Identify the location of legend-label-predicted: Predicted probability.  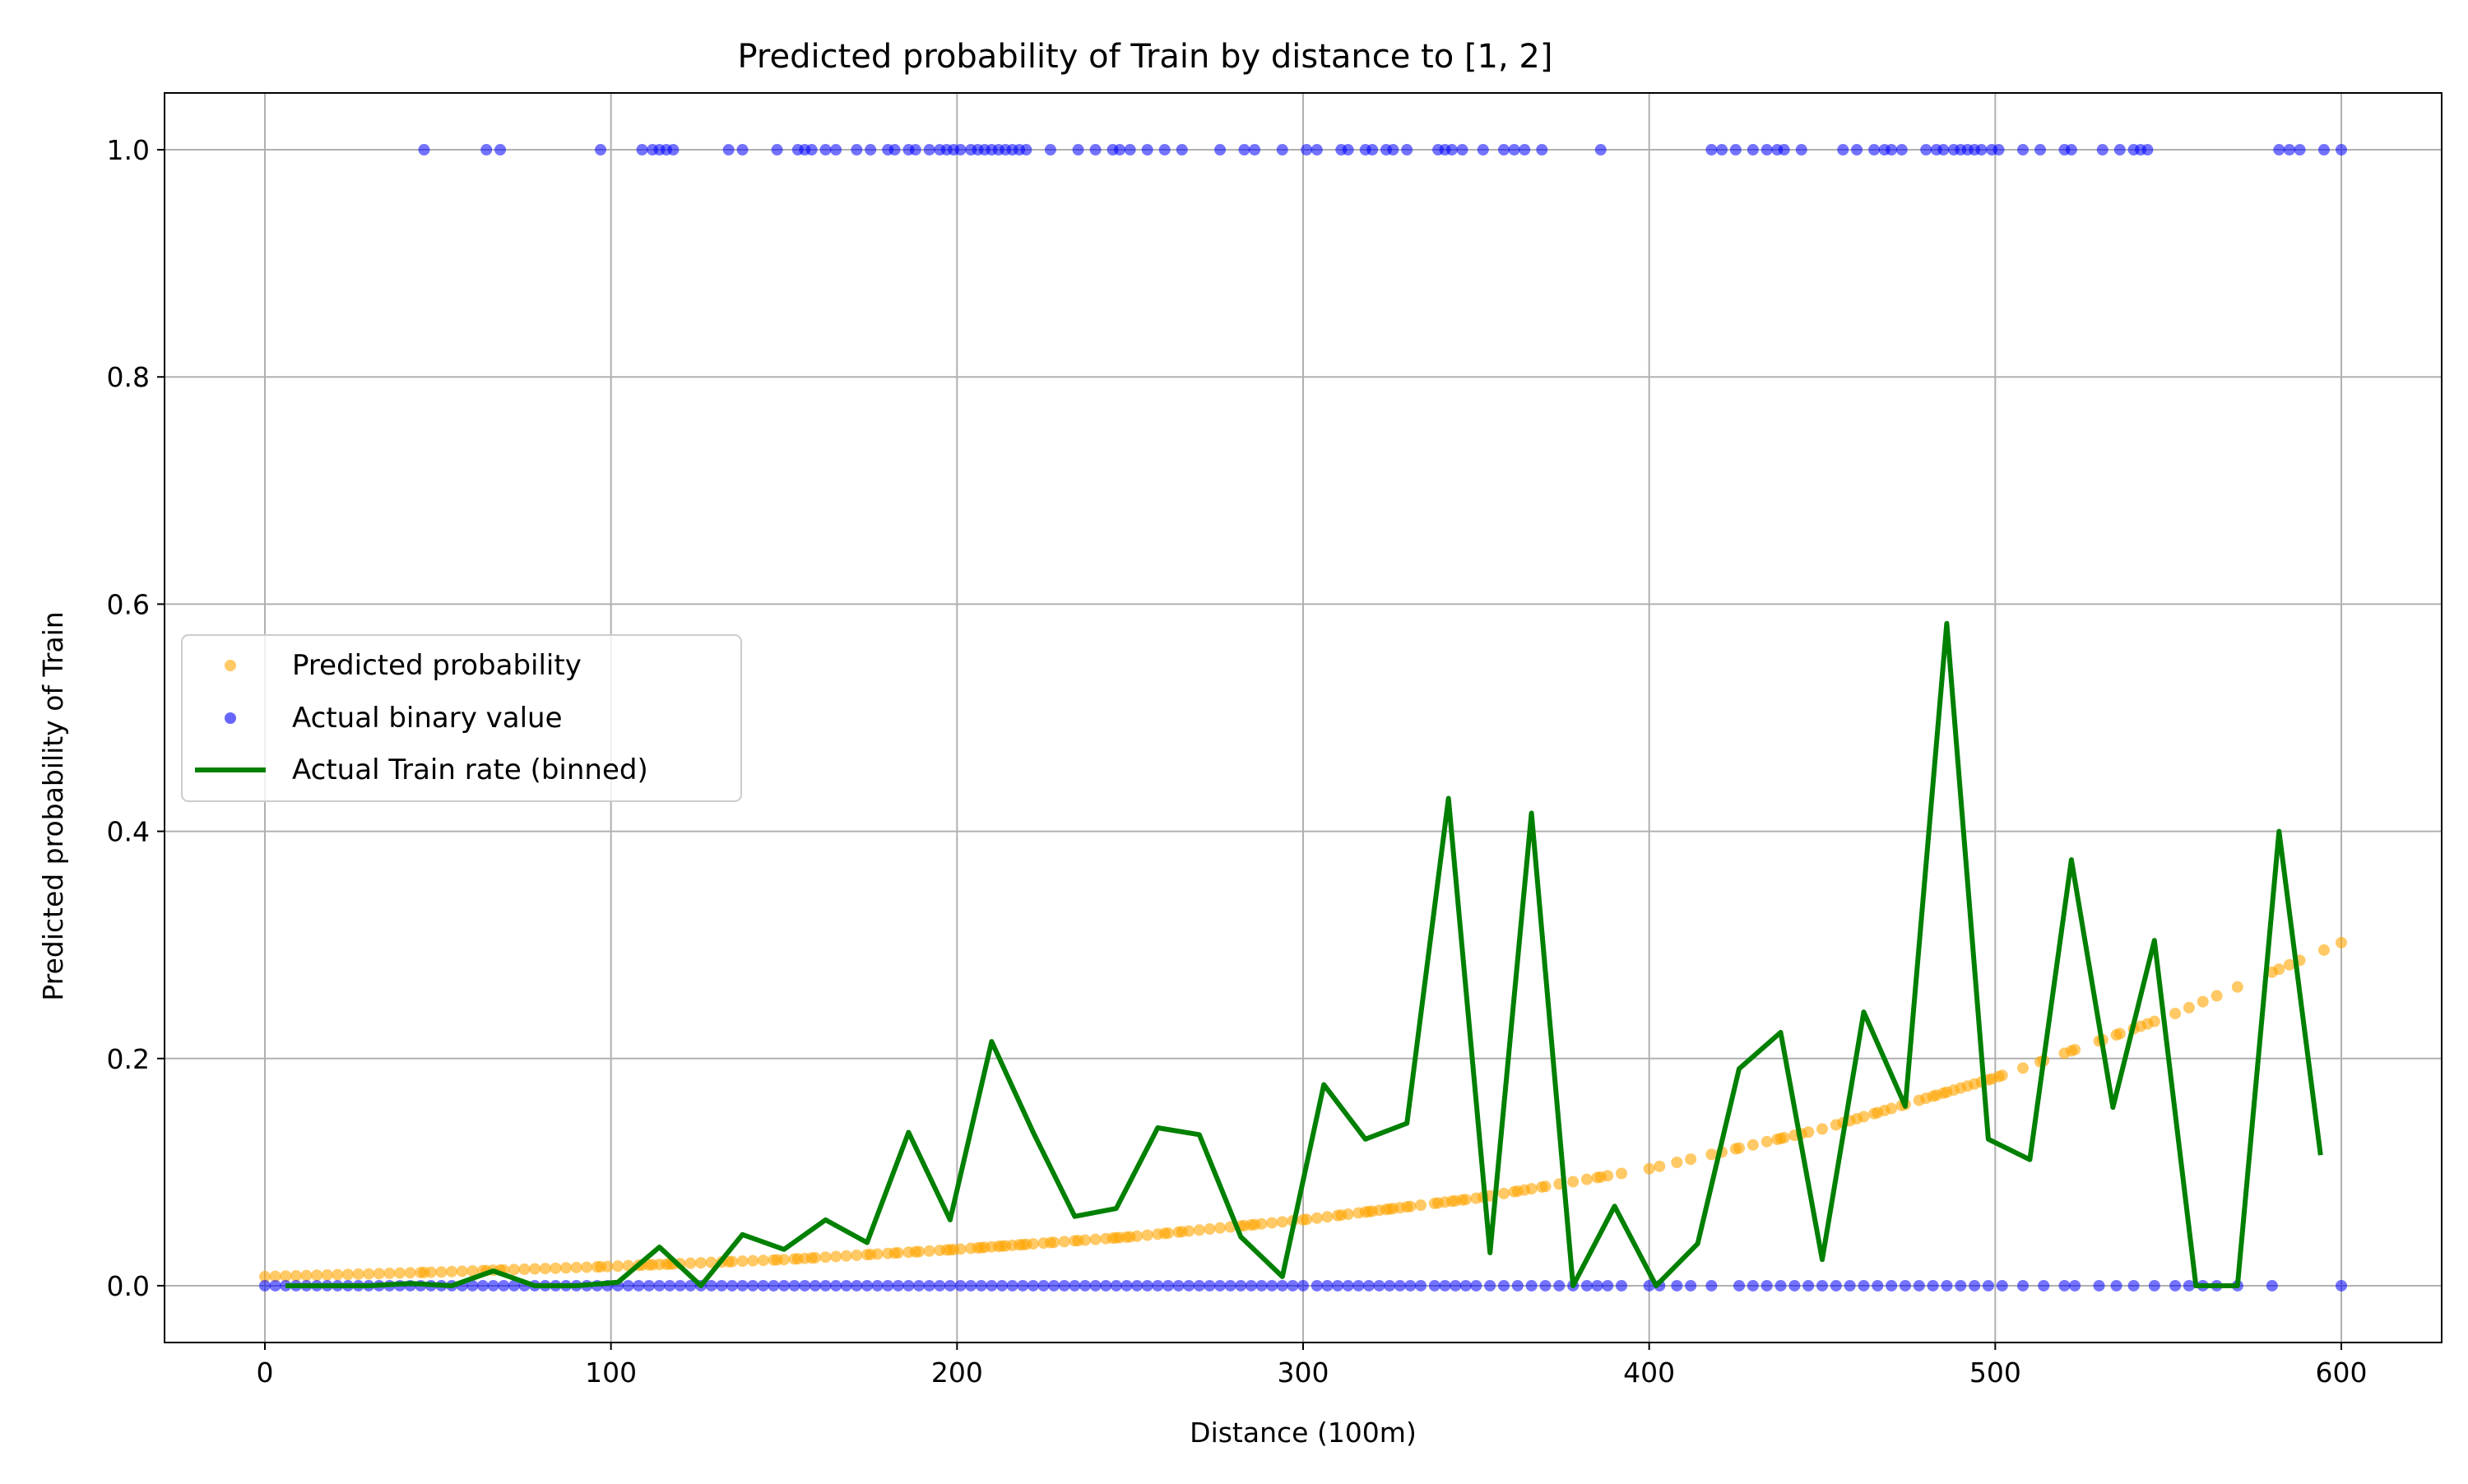
(437, 665).